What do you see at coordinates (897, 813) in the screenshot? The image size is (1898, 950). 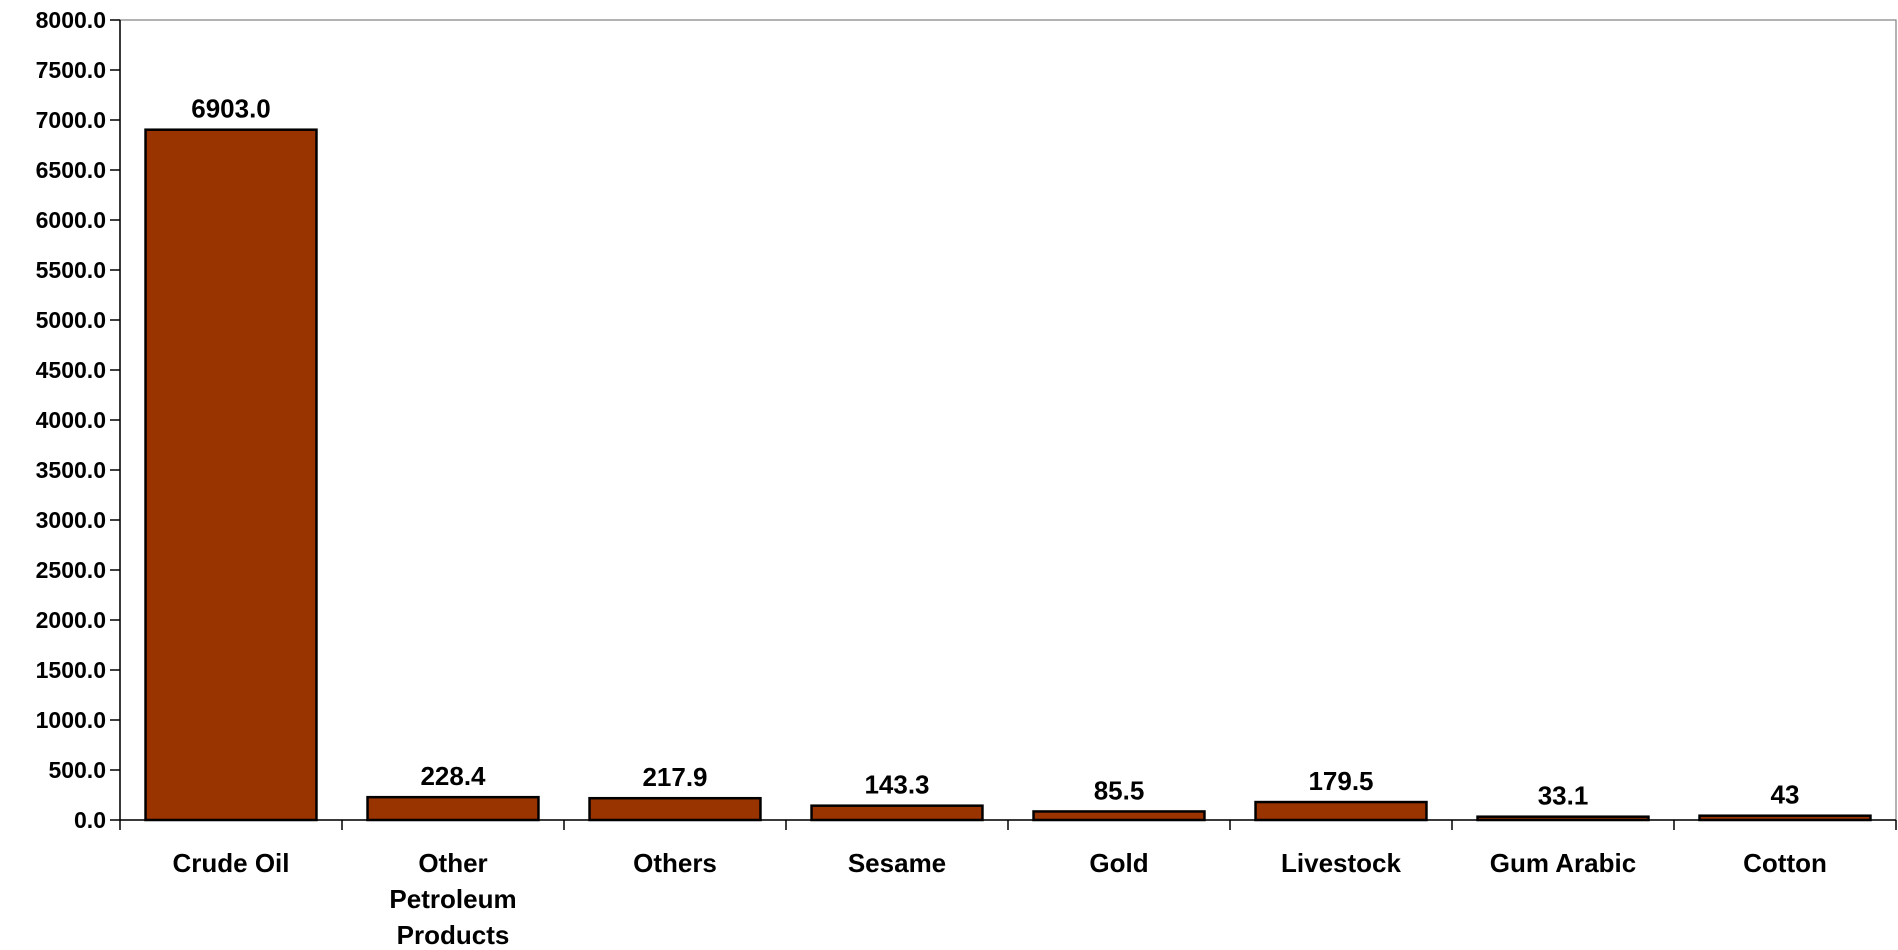 I see `bar-sesame` at bounding box center [897, 813].